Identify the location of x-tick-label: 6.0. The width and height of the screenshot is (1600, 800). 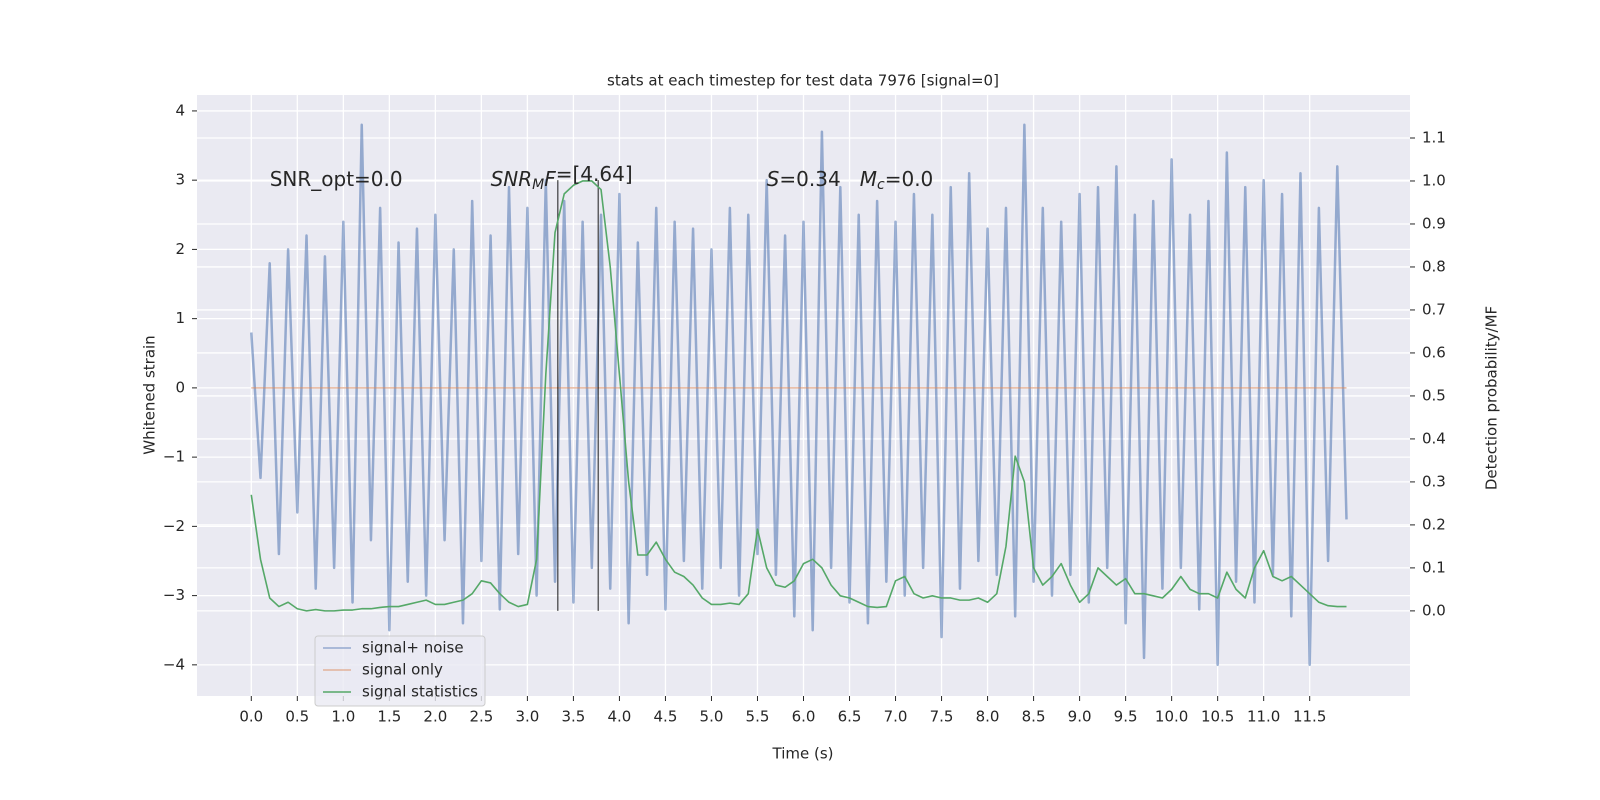
(804, 717).